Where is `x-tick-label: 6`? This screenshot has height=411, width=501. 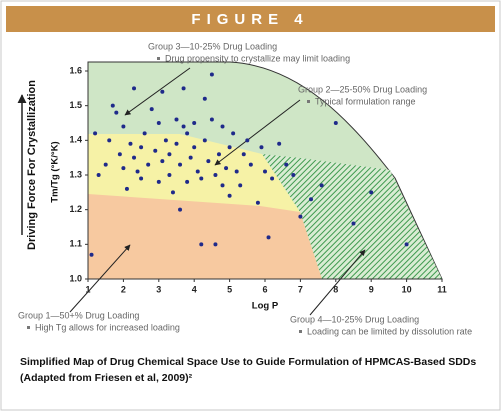 x-tick-label: 6 is located at coordinates (264, 289).